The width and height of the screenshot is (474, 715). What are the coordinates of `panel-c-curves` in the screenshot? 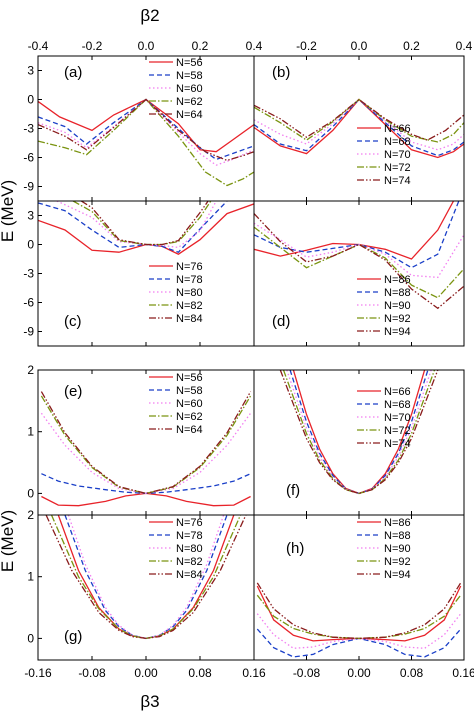 It's located at (146, 228).